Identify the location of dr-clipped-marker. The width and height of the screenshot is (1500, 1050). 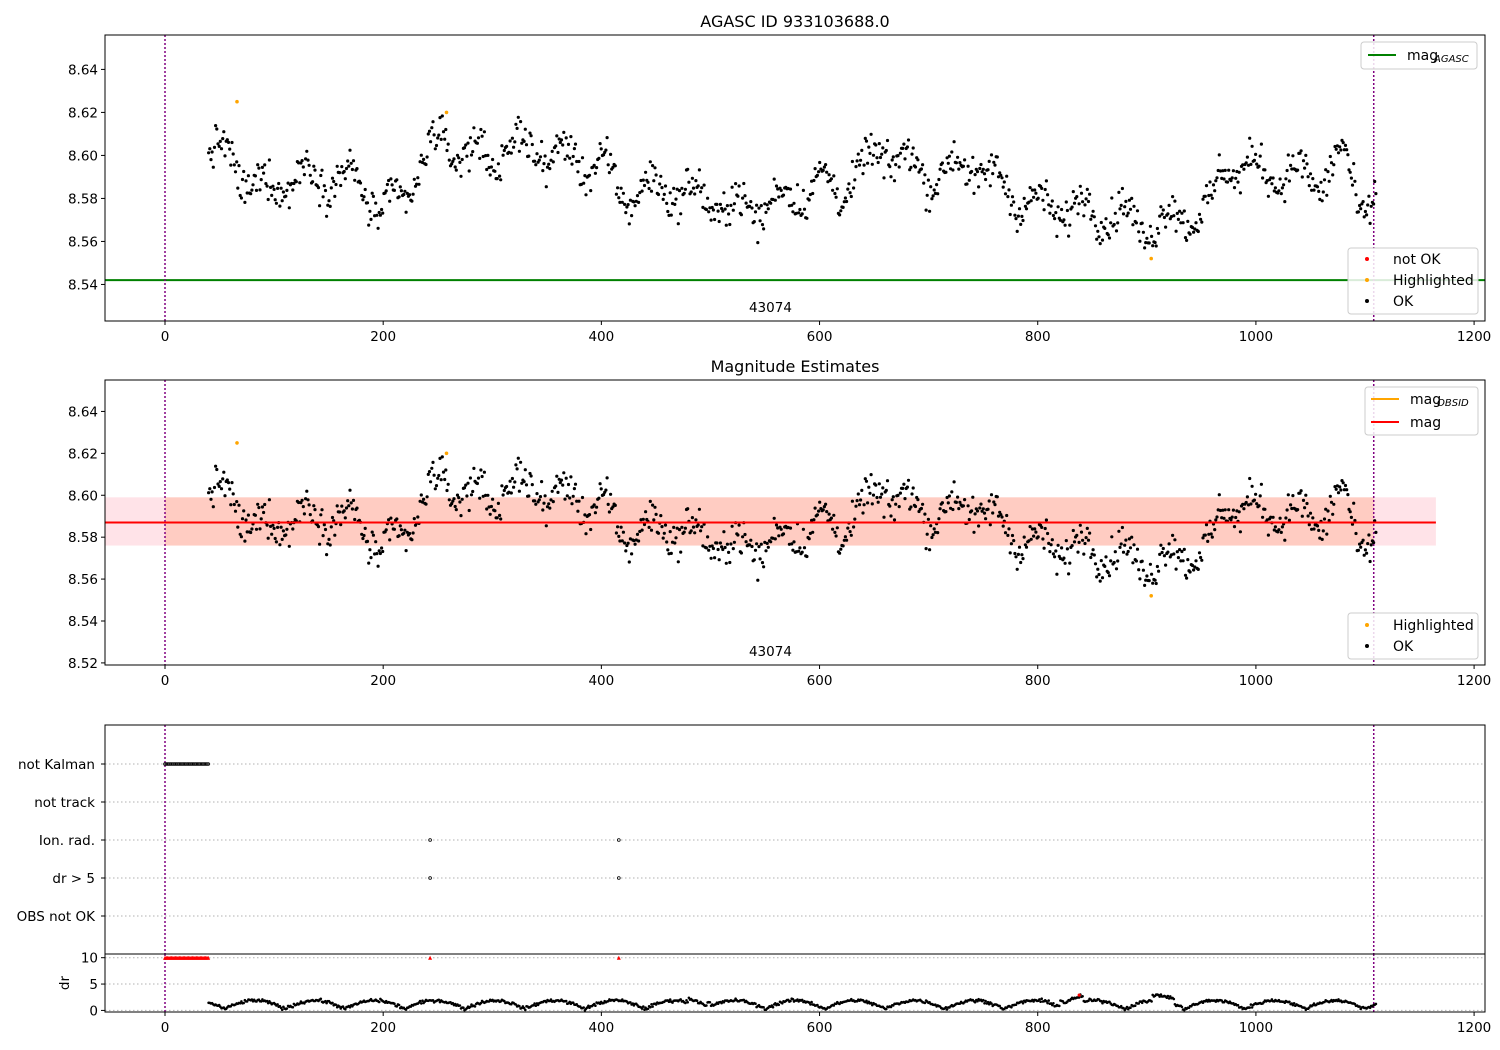
(208, 957).